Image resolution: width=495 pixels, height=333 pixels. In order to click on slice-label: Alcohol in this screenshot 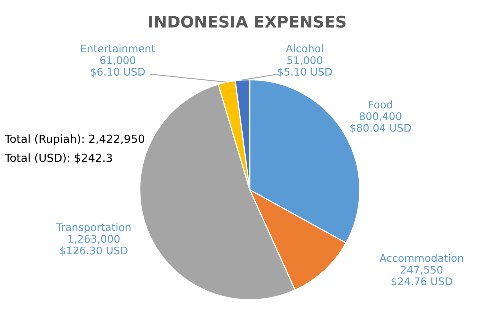, I will do `click(305, 48)`.